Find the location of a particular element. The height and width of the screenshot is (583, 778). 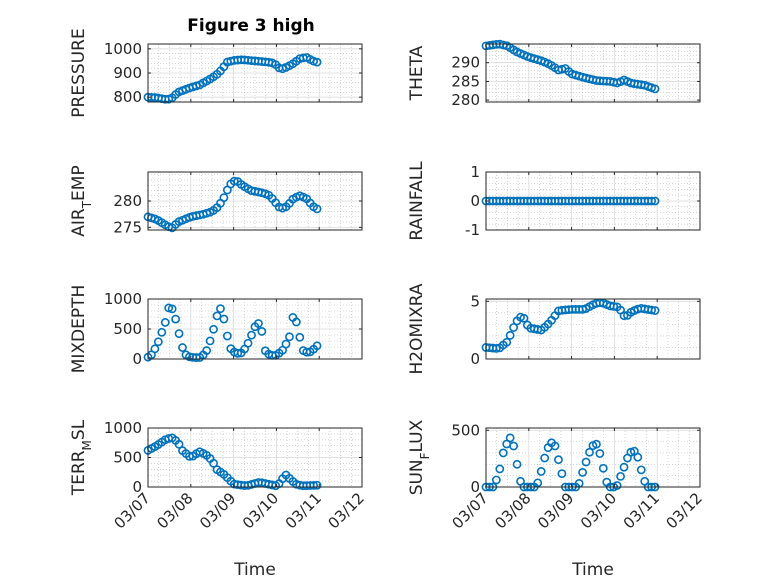

y-tick-label: 900 is located at coordinates (127, 73).